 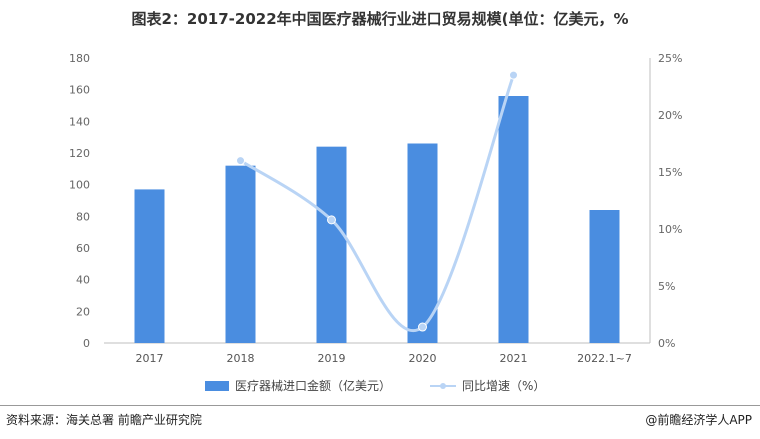 What do you see at coordinates (504, 386) in the screenshot?
I see `legend-label-line: 同比增速（%）` at bounding box center [504, 386].